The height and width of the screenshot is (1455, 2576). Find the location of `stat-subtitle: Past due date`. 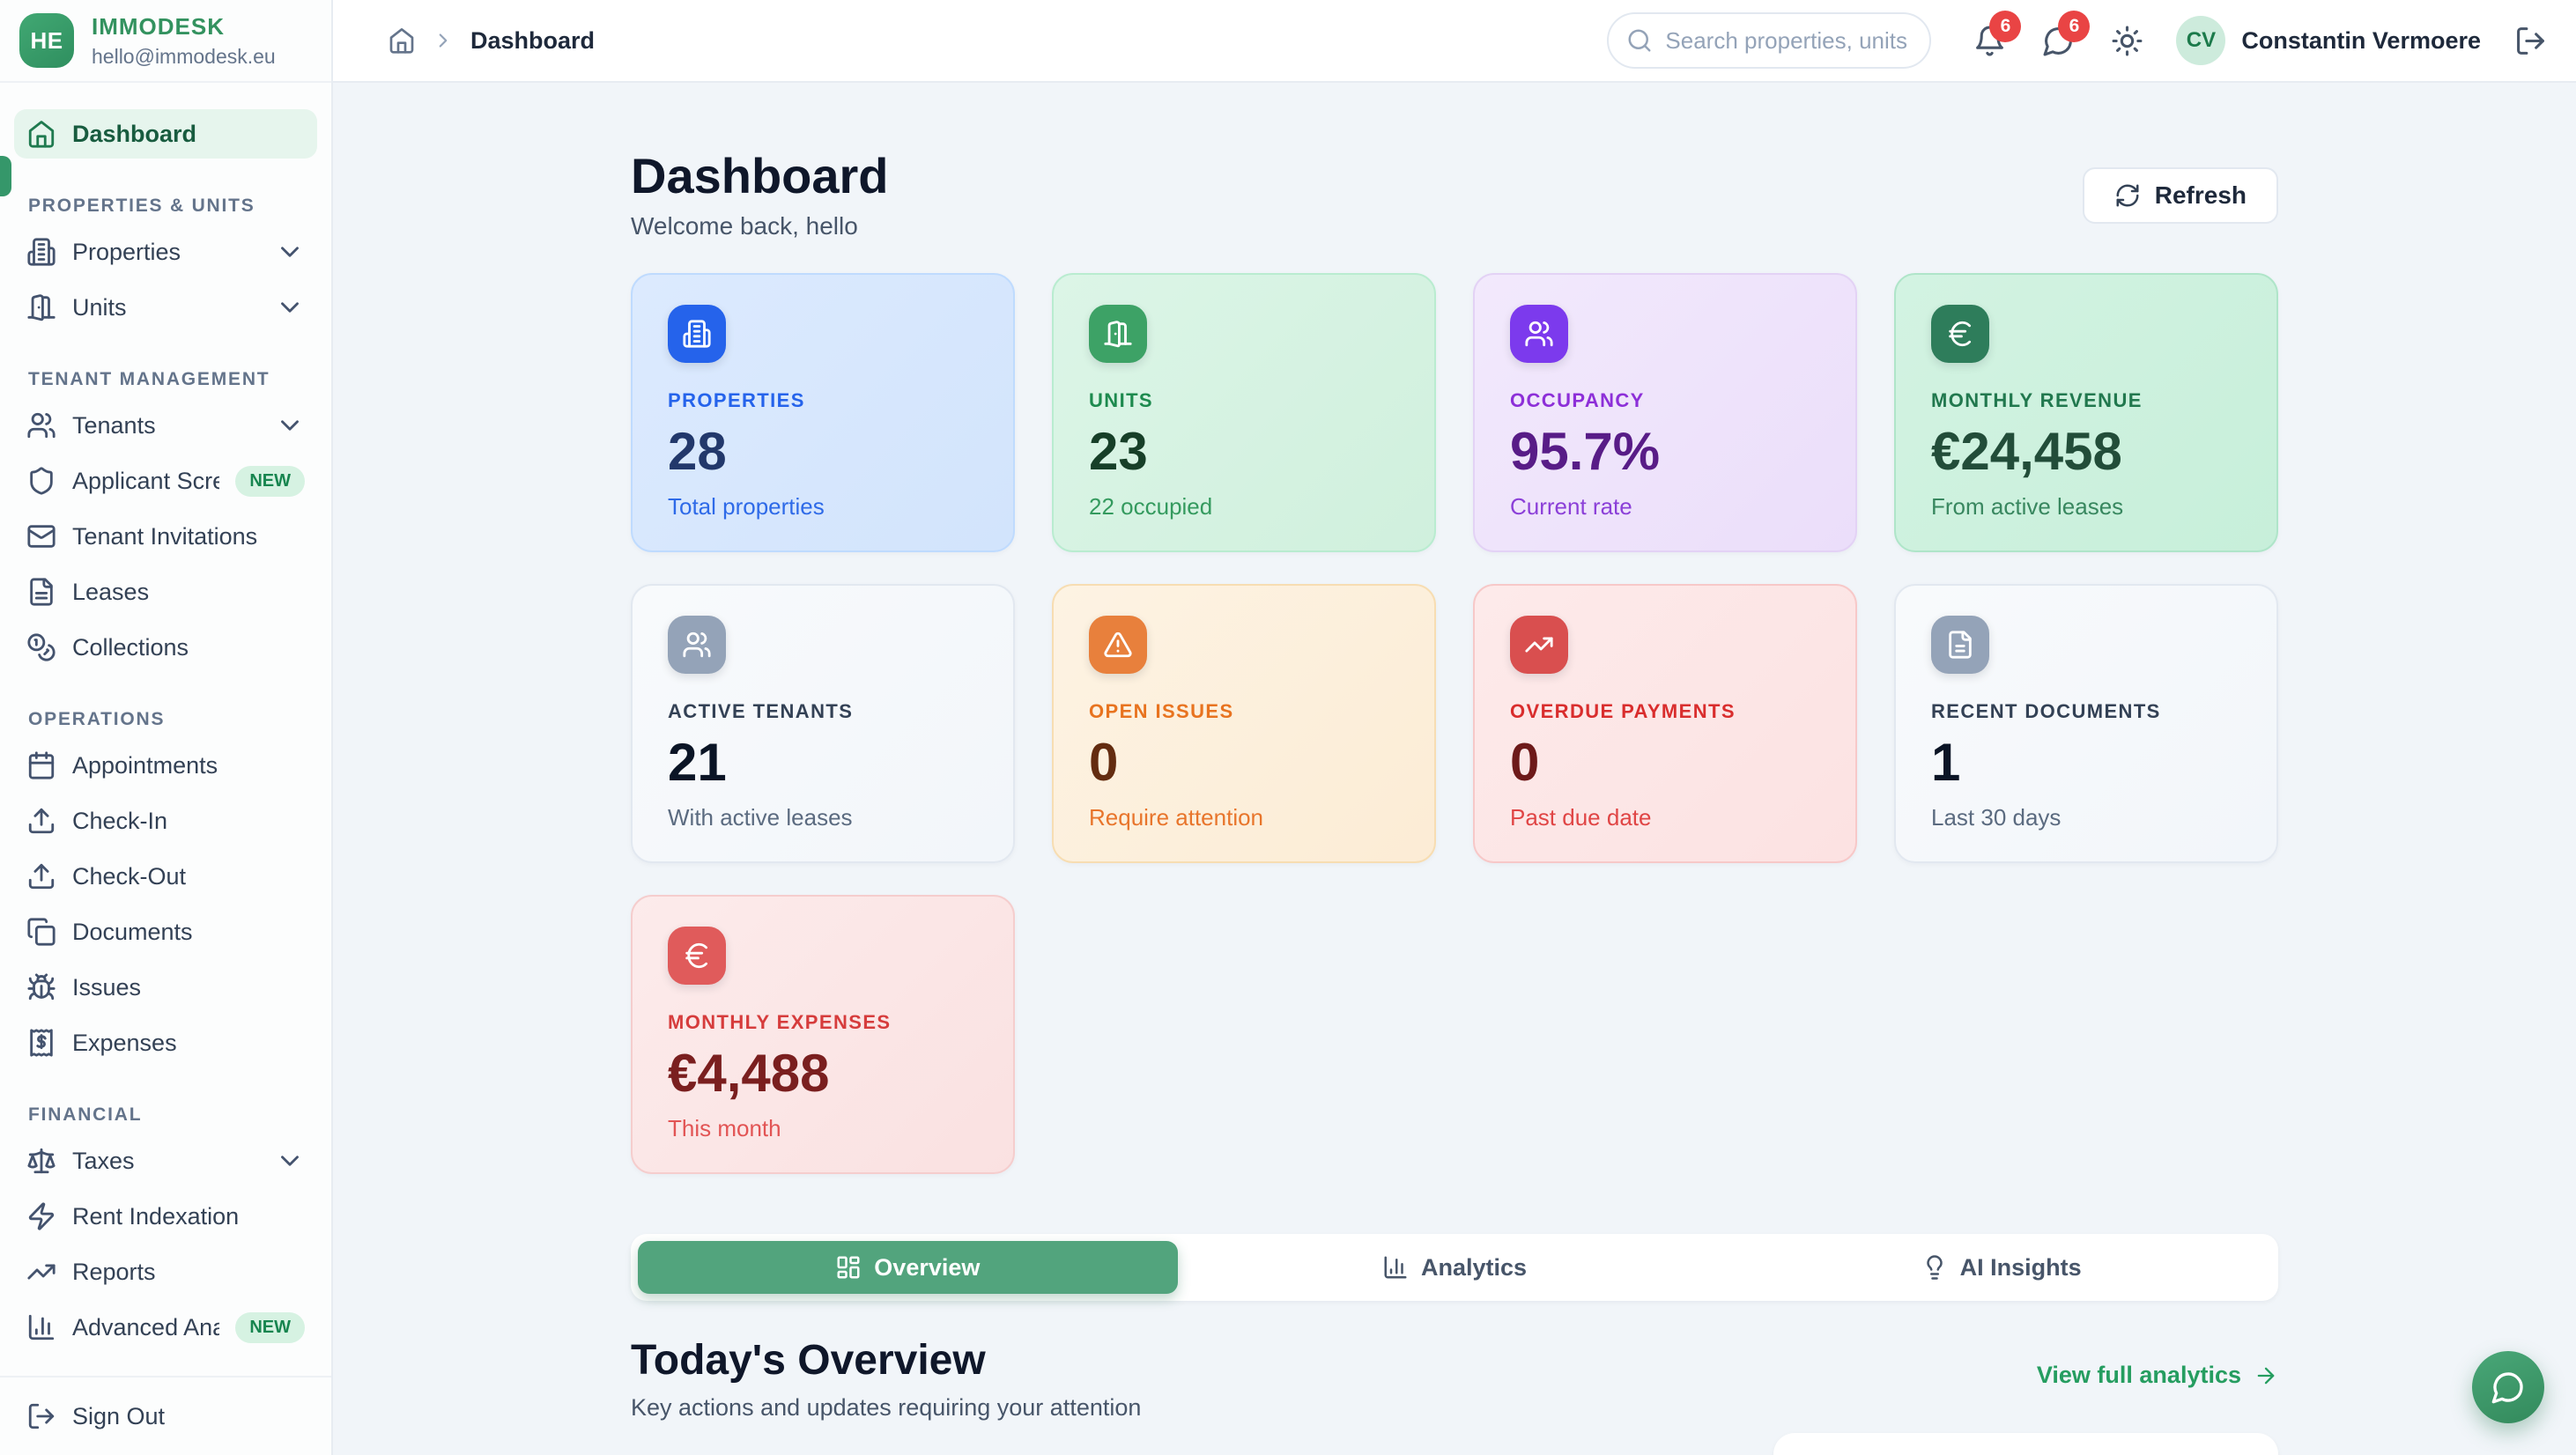

stat-subtitle: Past due date is located at coordinates (1581, 817).